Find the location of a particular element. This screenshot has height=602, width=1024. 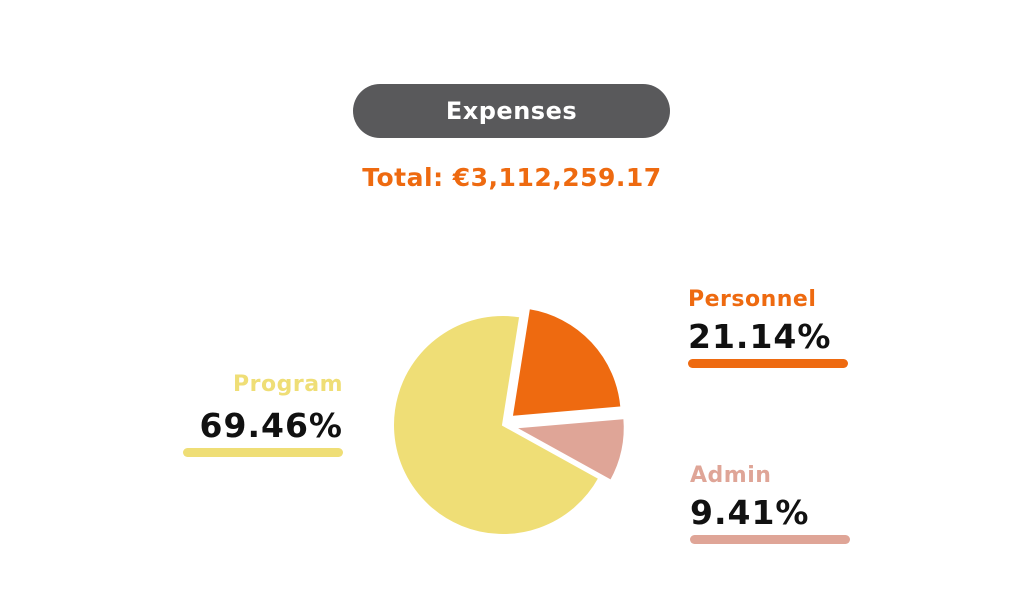

pie-slice-personnel is located at coordinates (566, 362).